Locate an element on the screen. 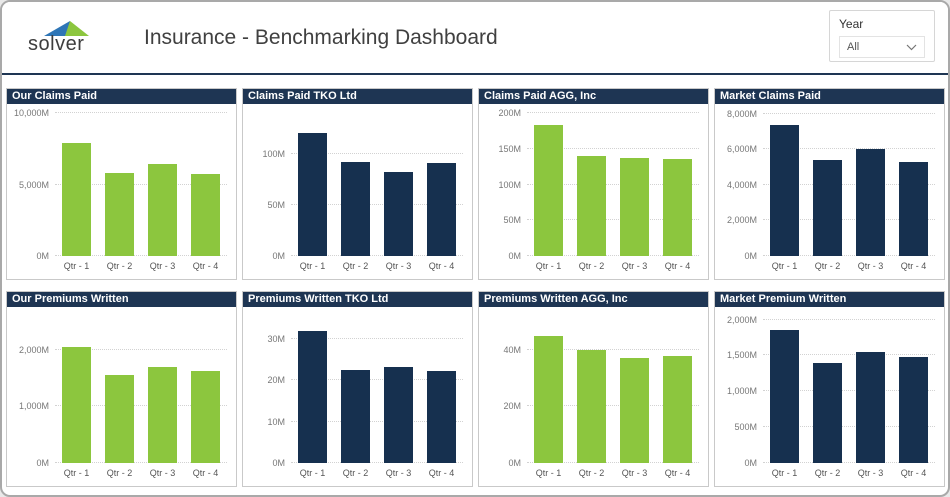 This screenshot has height=497, width=950. plot-area: 0M 500M 1,000M 1,500M 2,000M is located at coordinates (831, 391).